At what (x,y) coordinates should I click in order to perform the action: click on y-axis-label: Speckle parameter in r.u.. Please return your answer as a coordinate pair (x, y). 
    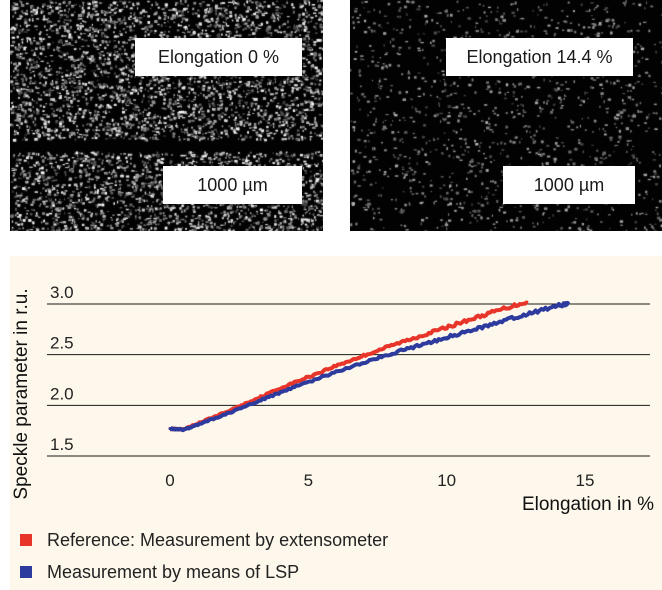
    Looking at the image, I should click on (21, 393).